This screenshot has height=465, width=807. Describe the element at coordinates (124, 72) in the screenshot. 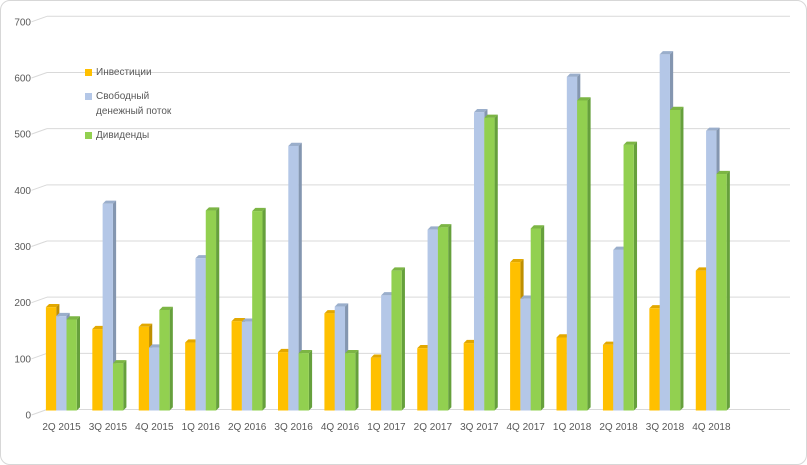

I see `legend-label-investments: Инвестиции` at that location.